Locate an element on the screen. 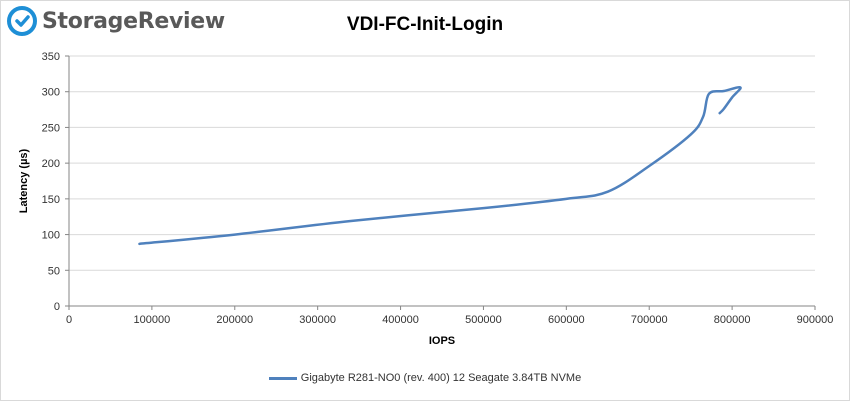 The image size is (850, 401). y-tick-label: 250 is located at coordinates (51, 128).